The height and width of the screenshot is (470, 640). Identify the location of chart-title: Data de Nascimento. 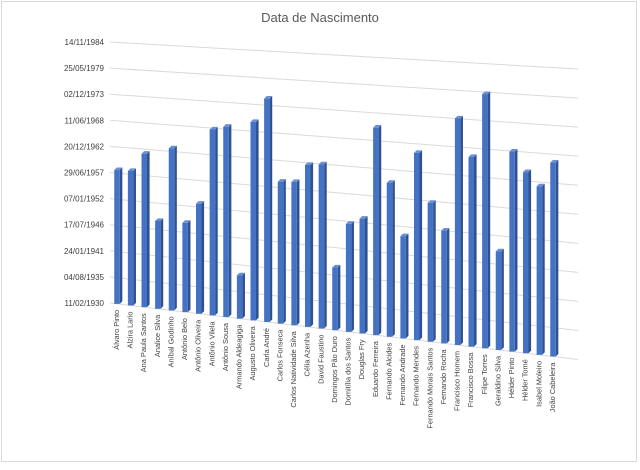
(320, 17).